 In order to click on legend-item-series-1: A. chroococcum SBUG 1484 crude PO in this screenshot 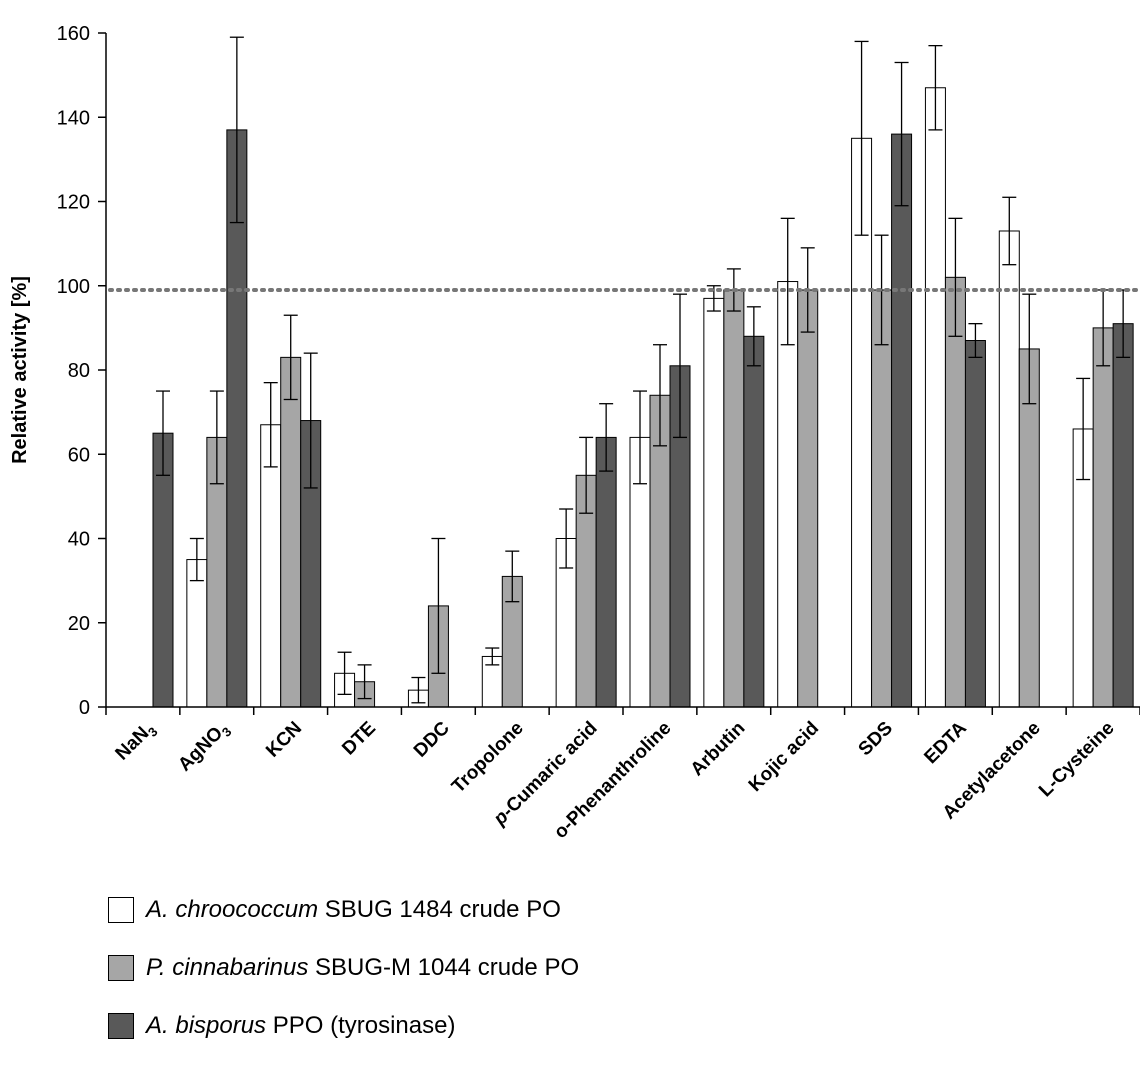, I will do `click(343, 910)`.